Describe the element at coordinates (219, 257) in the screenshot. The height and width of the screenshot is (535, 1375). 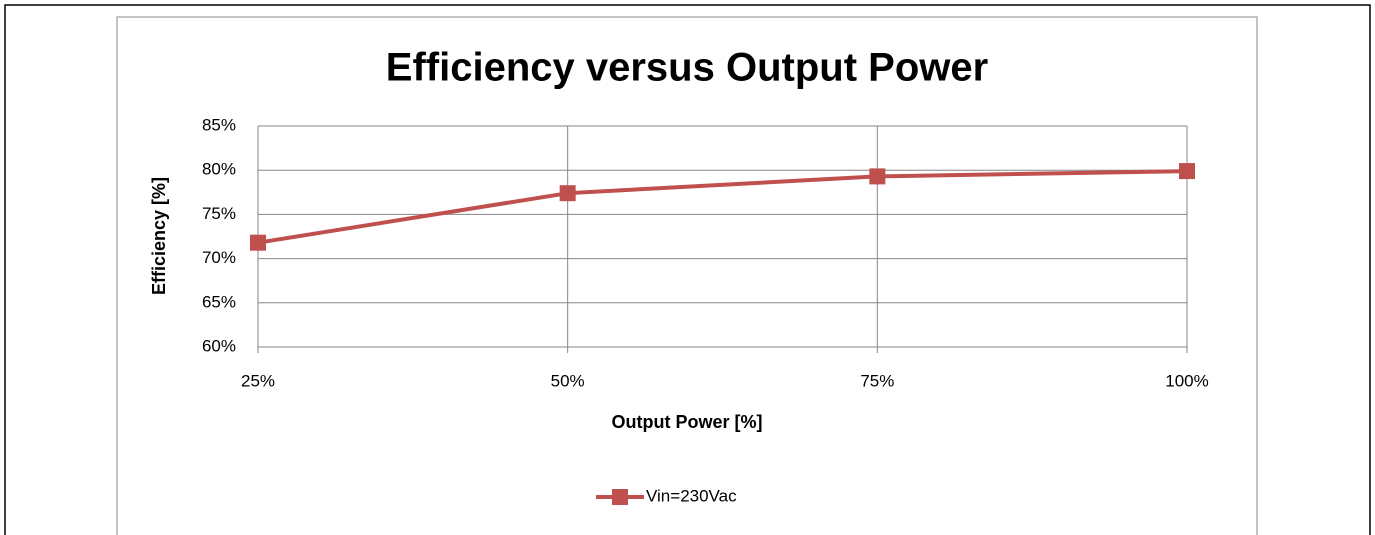
I see `y-tick-label: 70%` at that location.